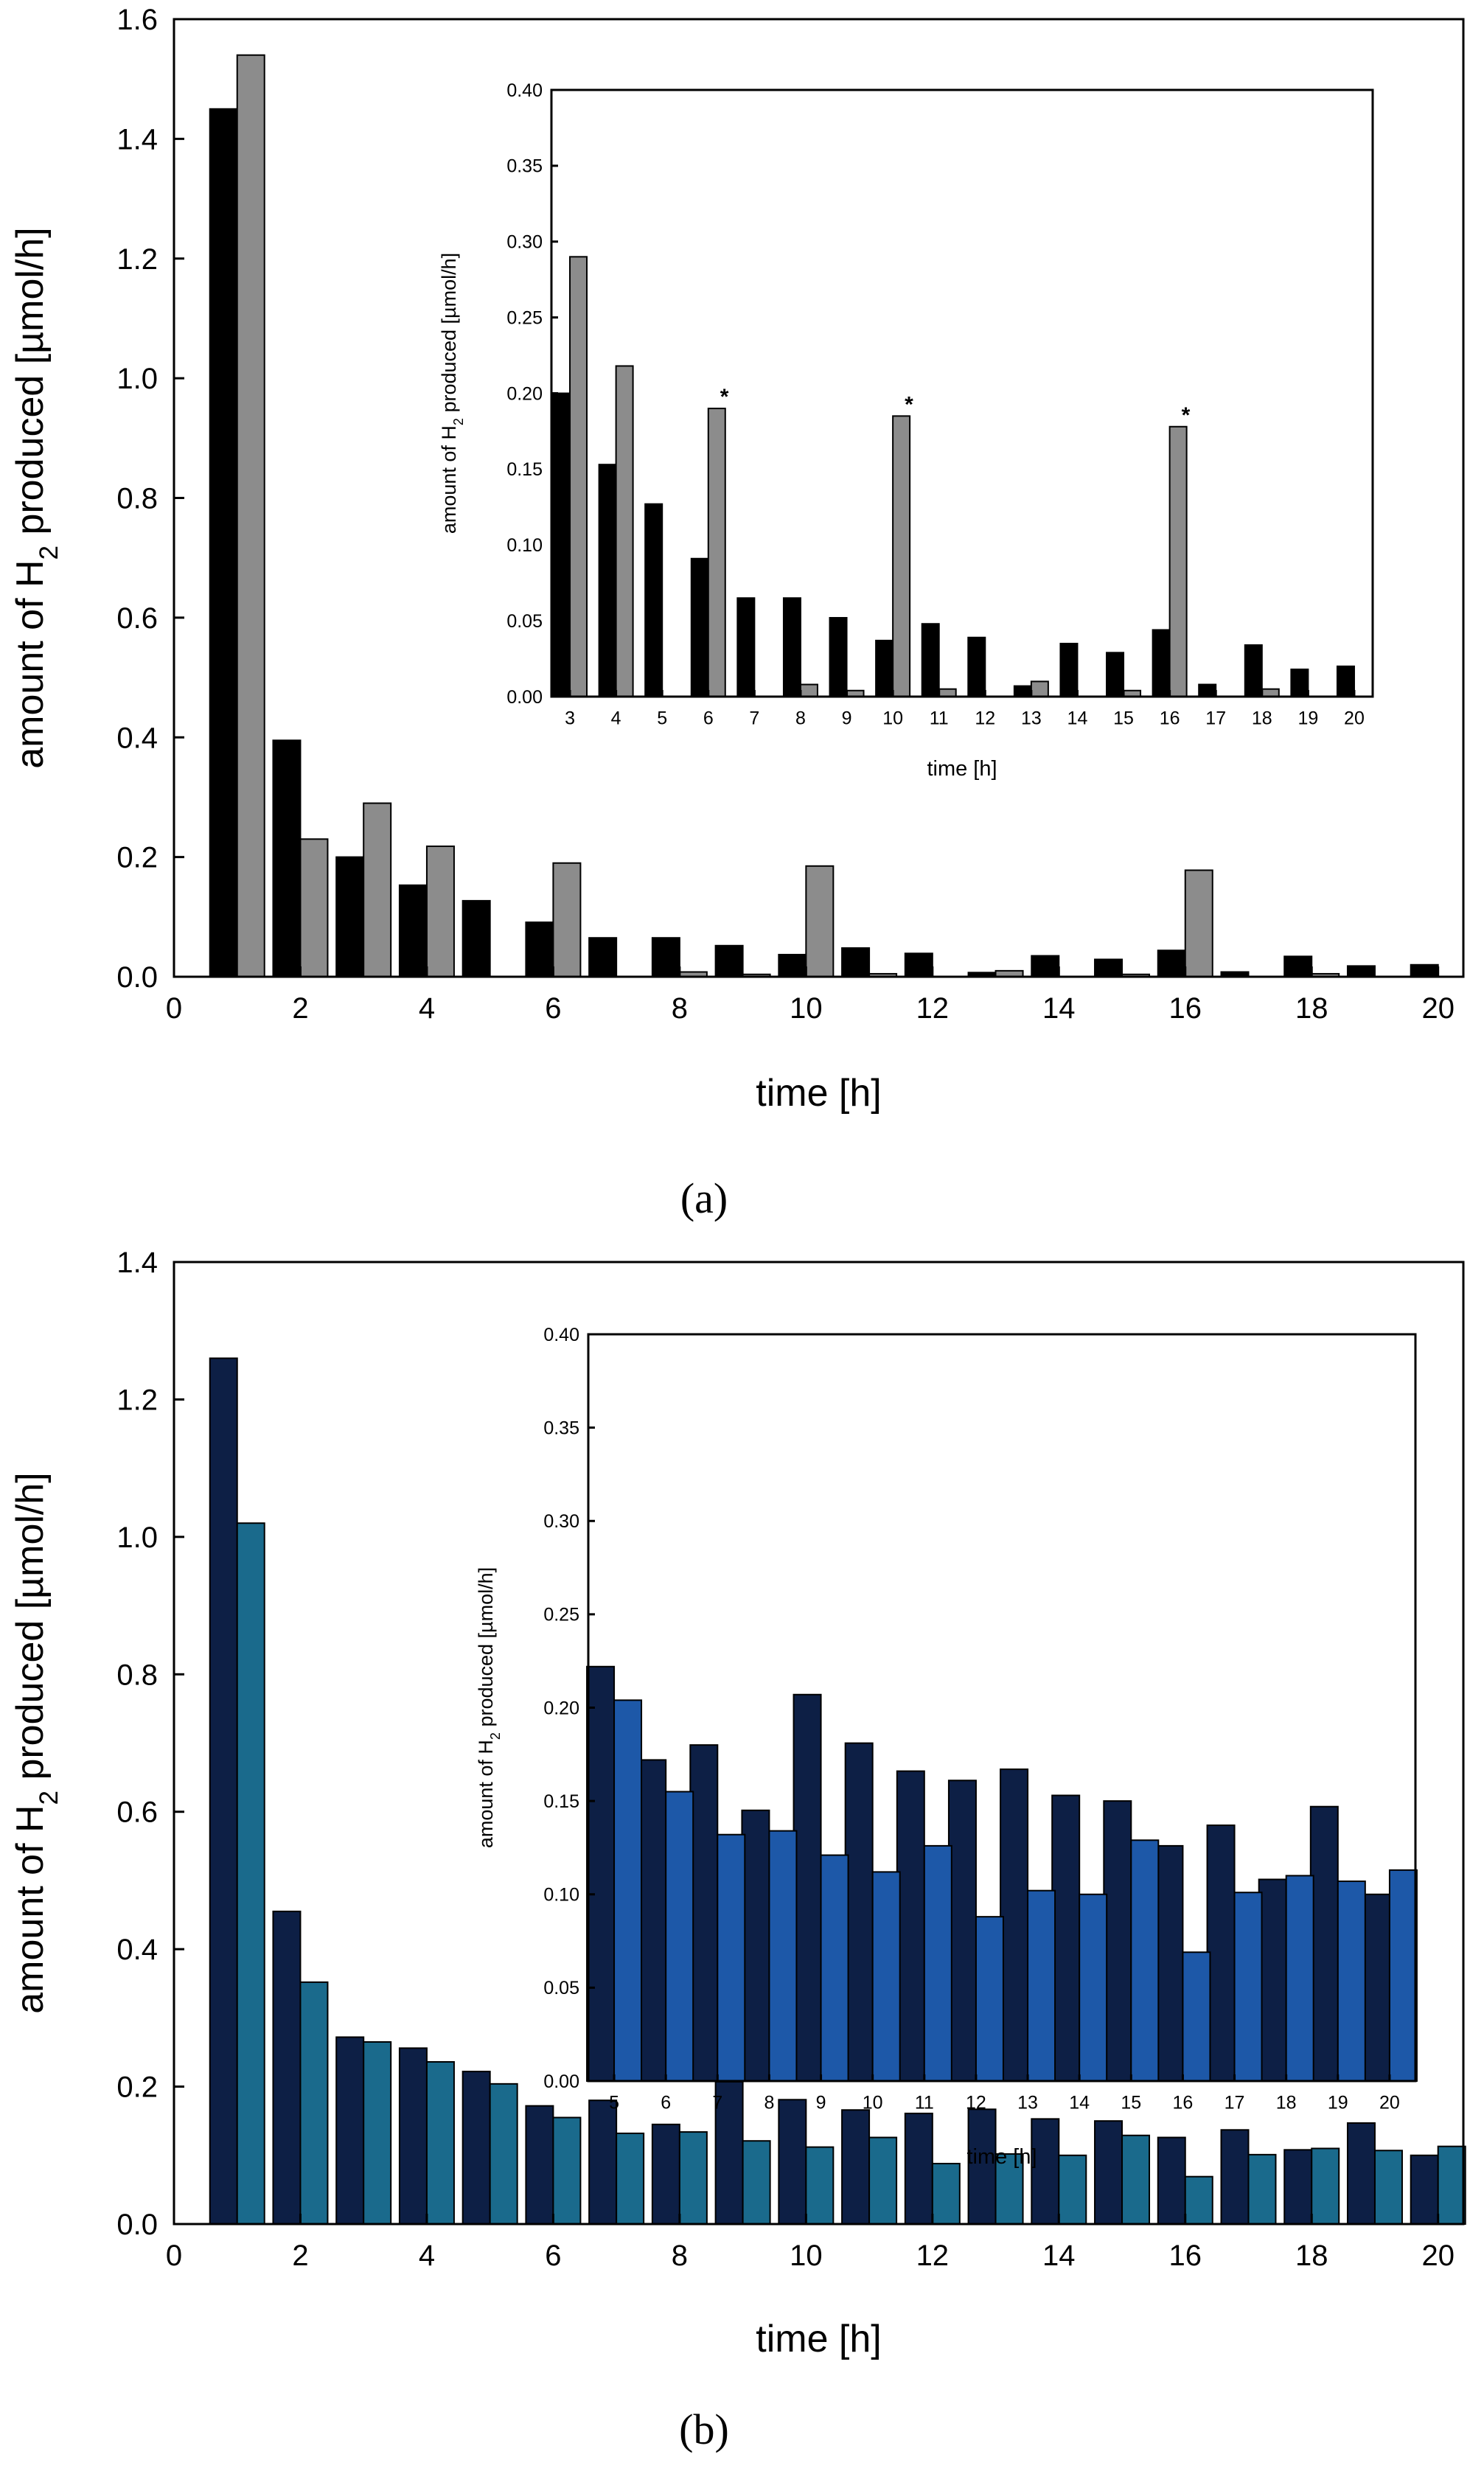 Image resolution: width=1484 pixels, height=2485 pixels. Describe the element at coordinates (1235, 2102) in the screenshot. I see `x-tick-label: 17` at that location.